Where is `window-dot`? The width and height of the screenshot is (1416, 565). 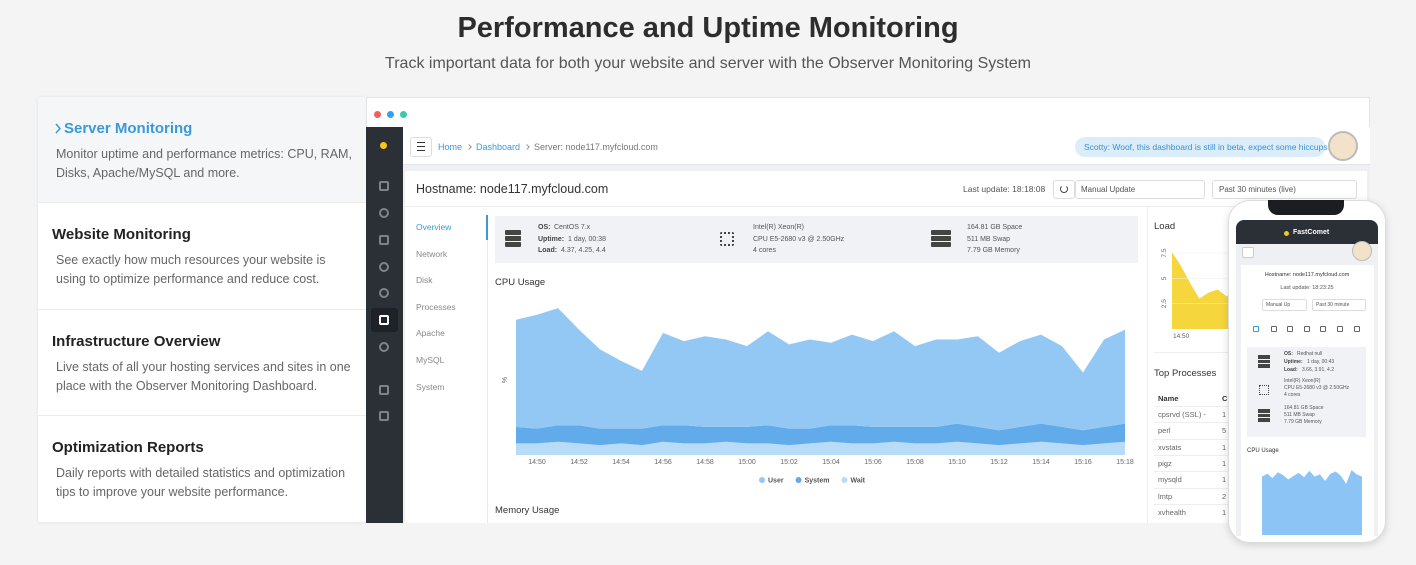
window-dot is located at coordinates (377, 114).